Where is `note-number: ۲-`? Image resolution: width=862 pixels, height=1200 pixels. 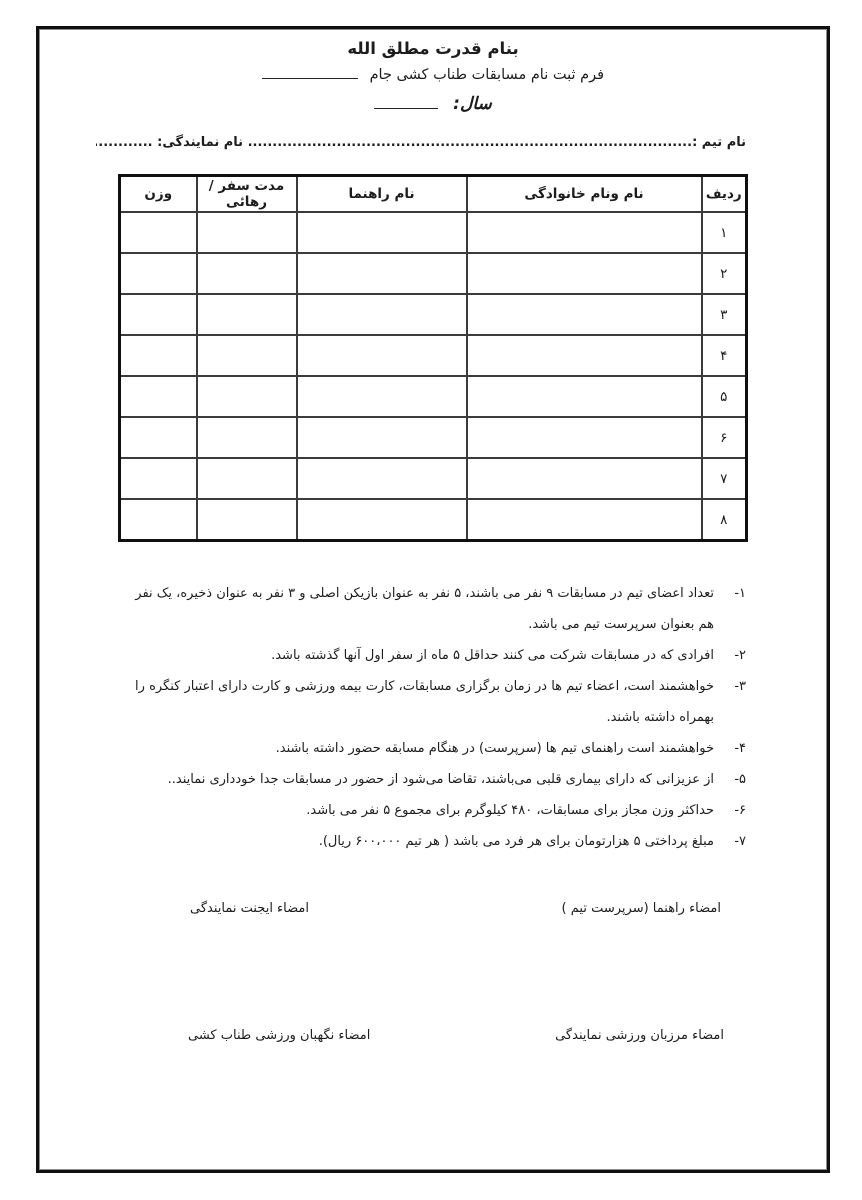
note-number: ۲- is located at coordinates (740, 655).